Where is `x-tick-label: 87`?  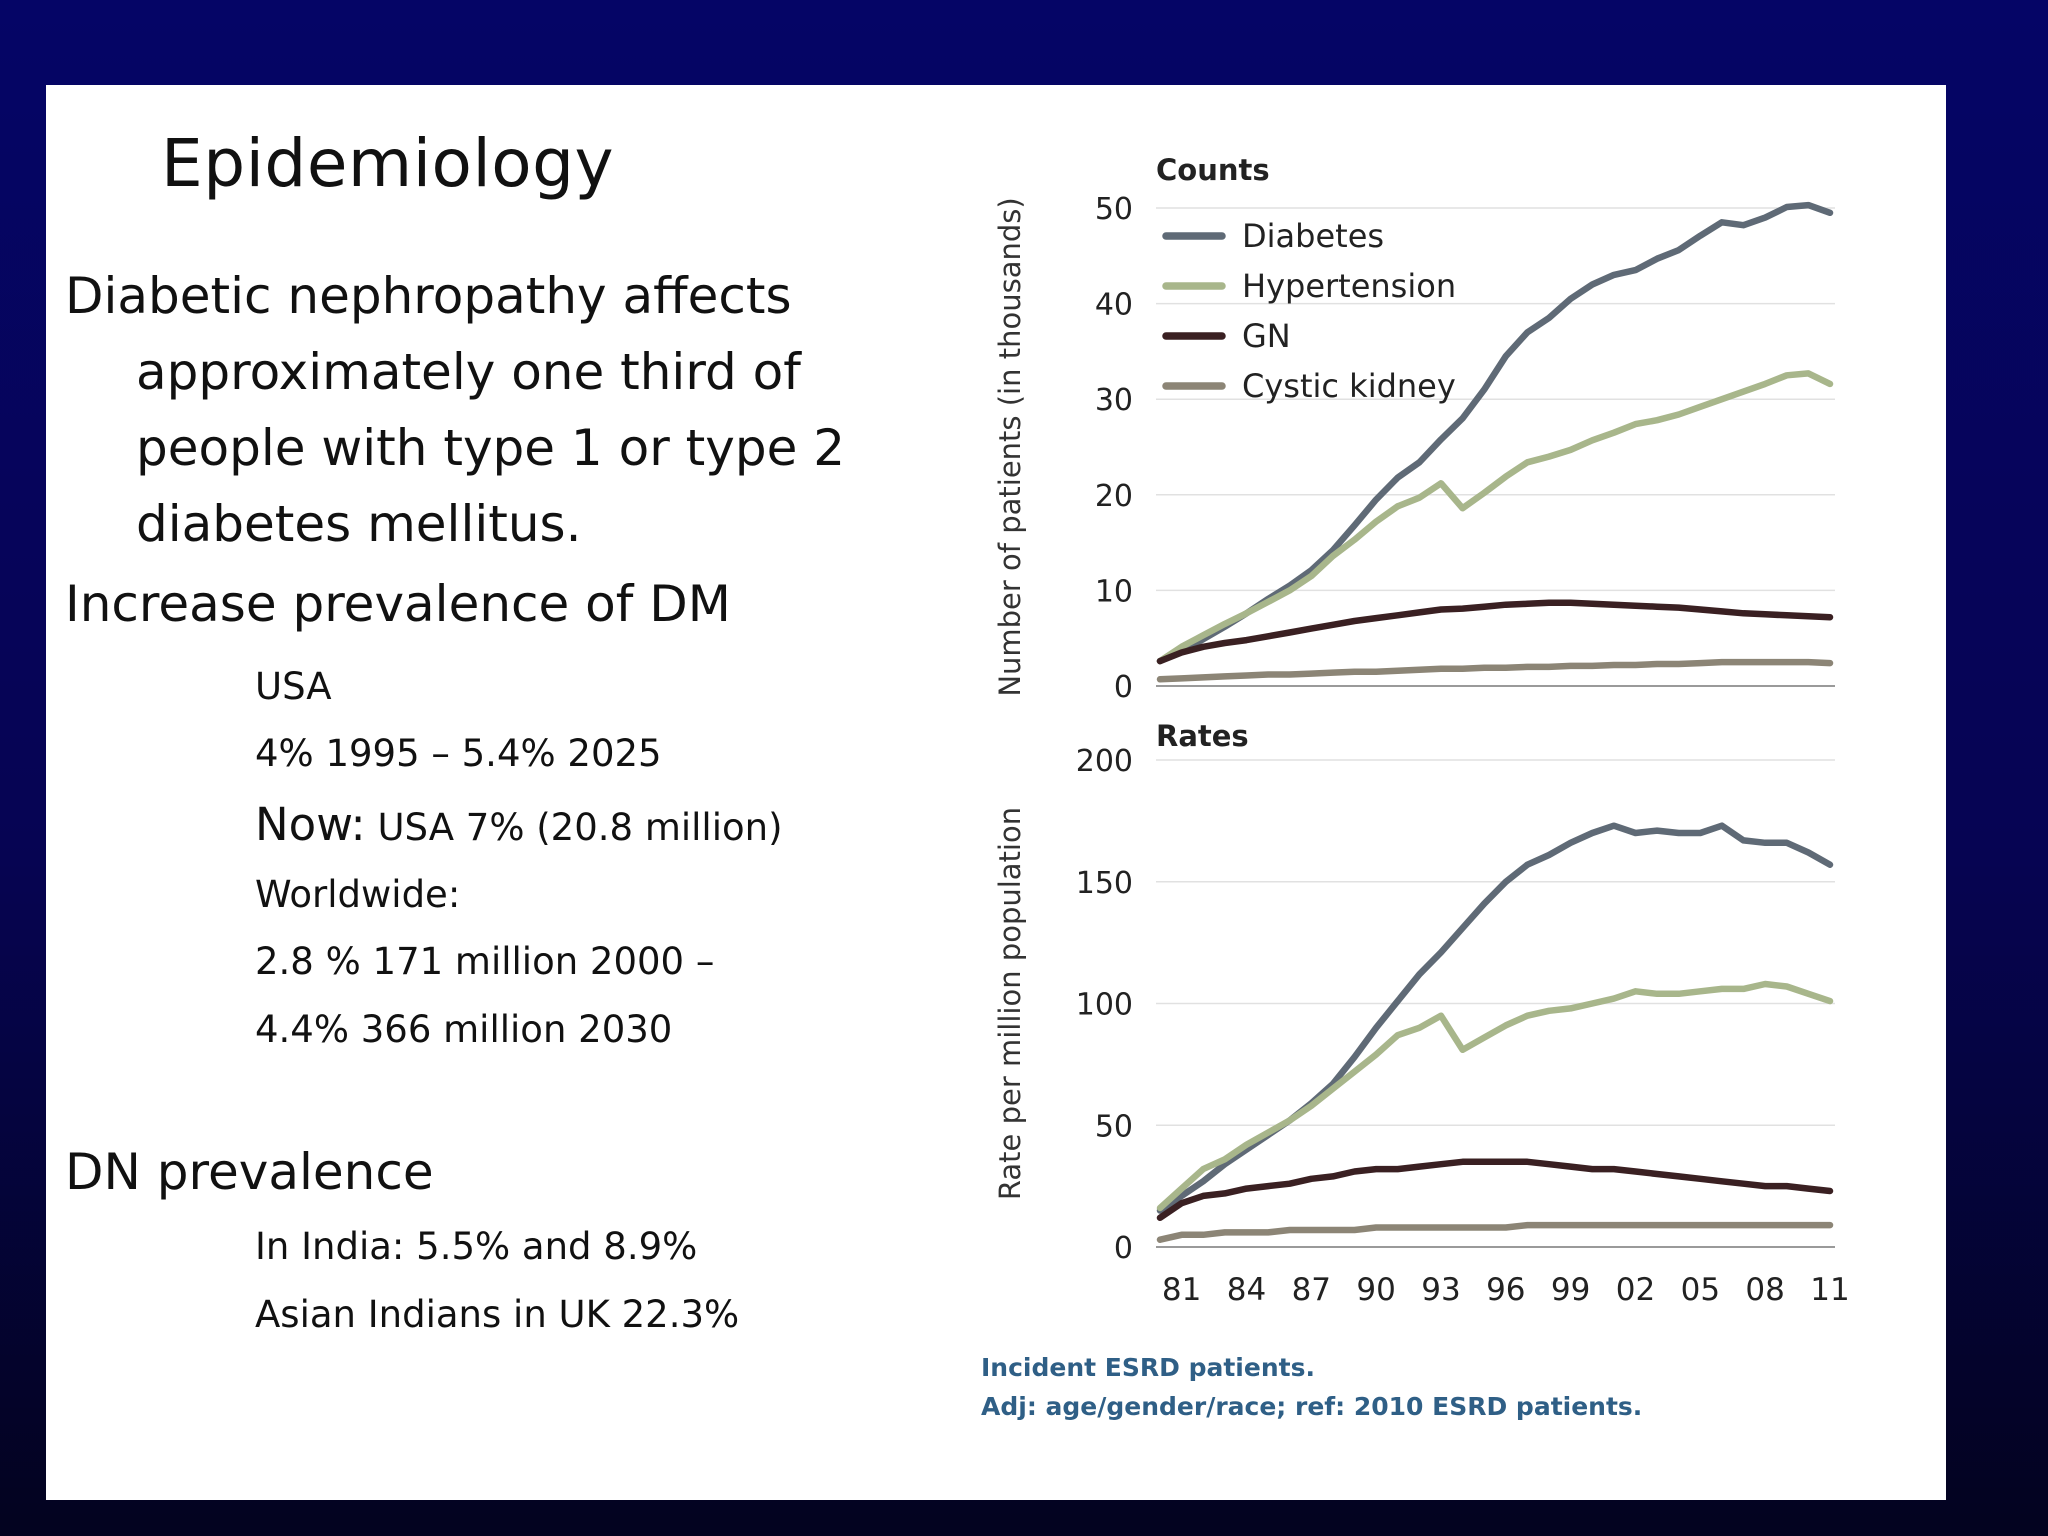 x-tick-label: 87 is located at coordinates (1311, 1290).